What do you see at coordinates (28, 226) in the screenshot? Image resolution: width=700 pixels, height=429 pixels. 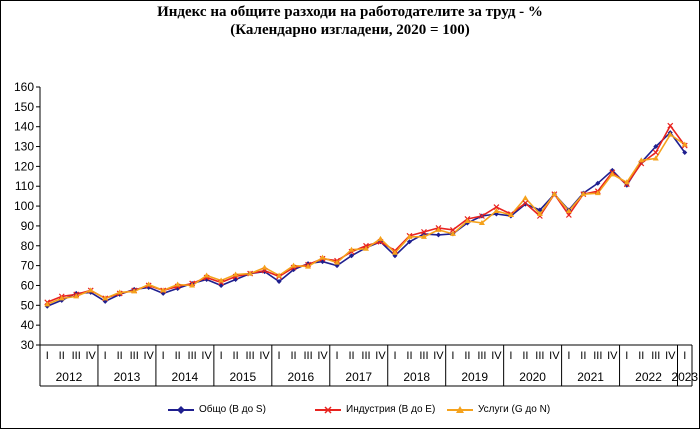 I see `y-tick-label: 90` at bounding box center [28, 226].